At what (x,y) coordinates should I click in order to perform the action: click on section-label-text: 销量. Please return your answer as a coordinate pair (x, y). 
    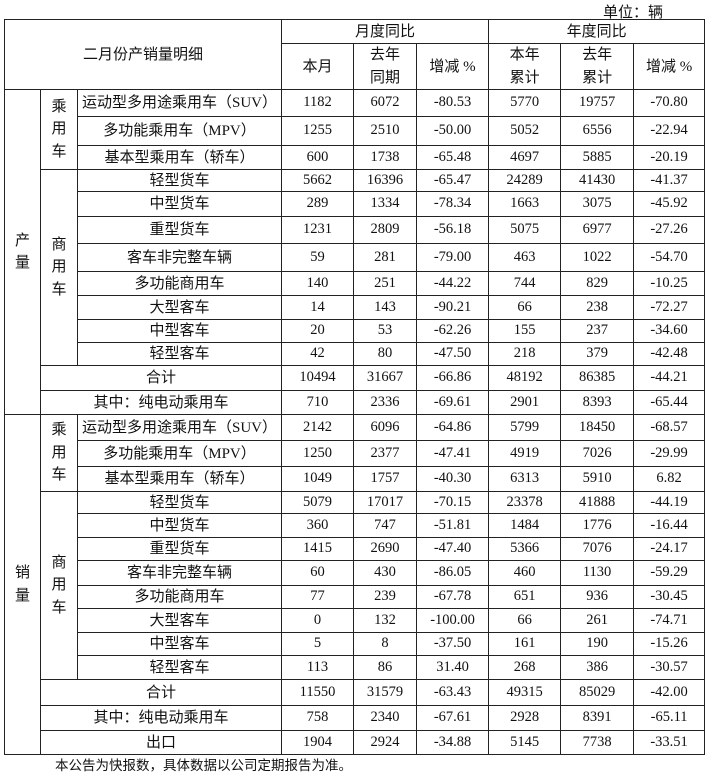
    Looking at the image, I should click on (23, 584).